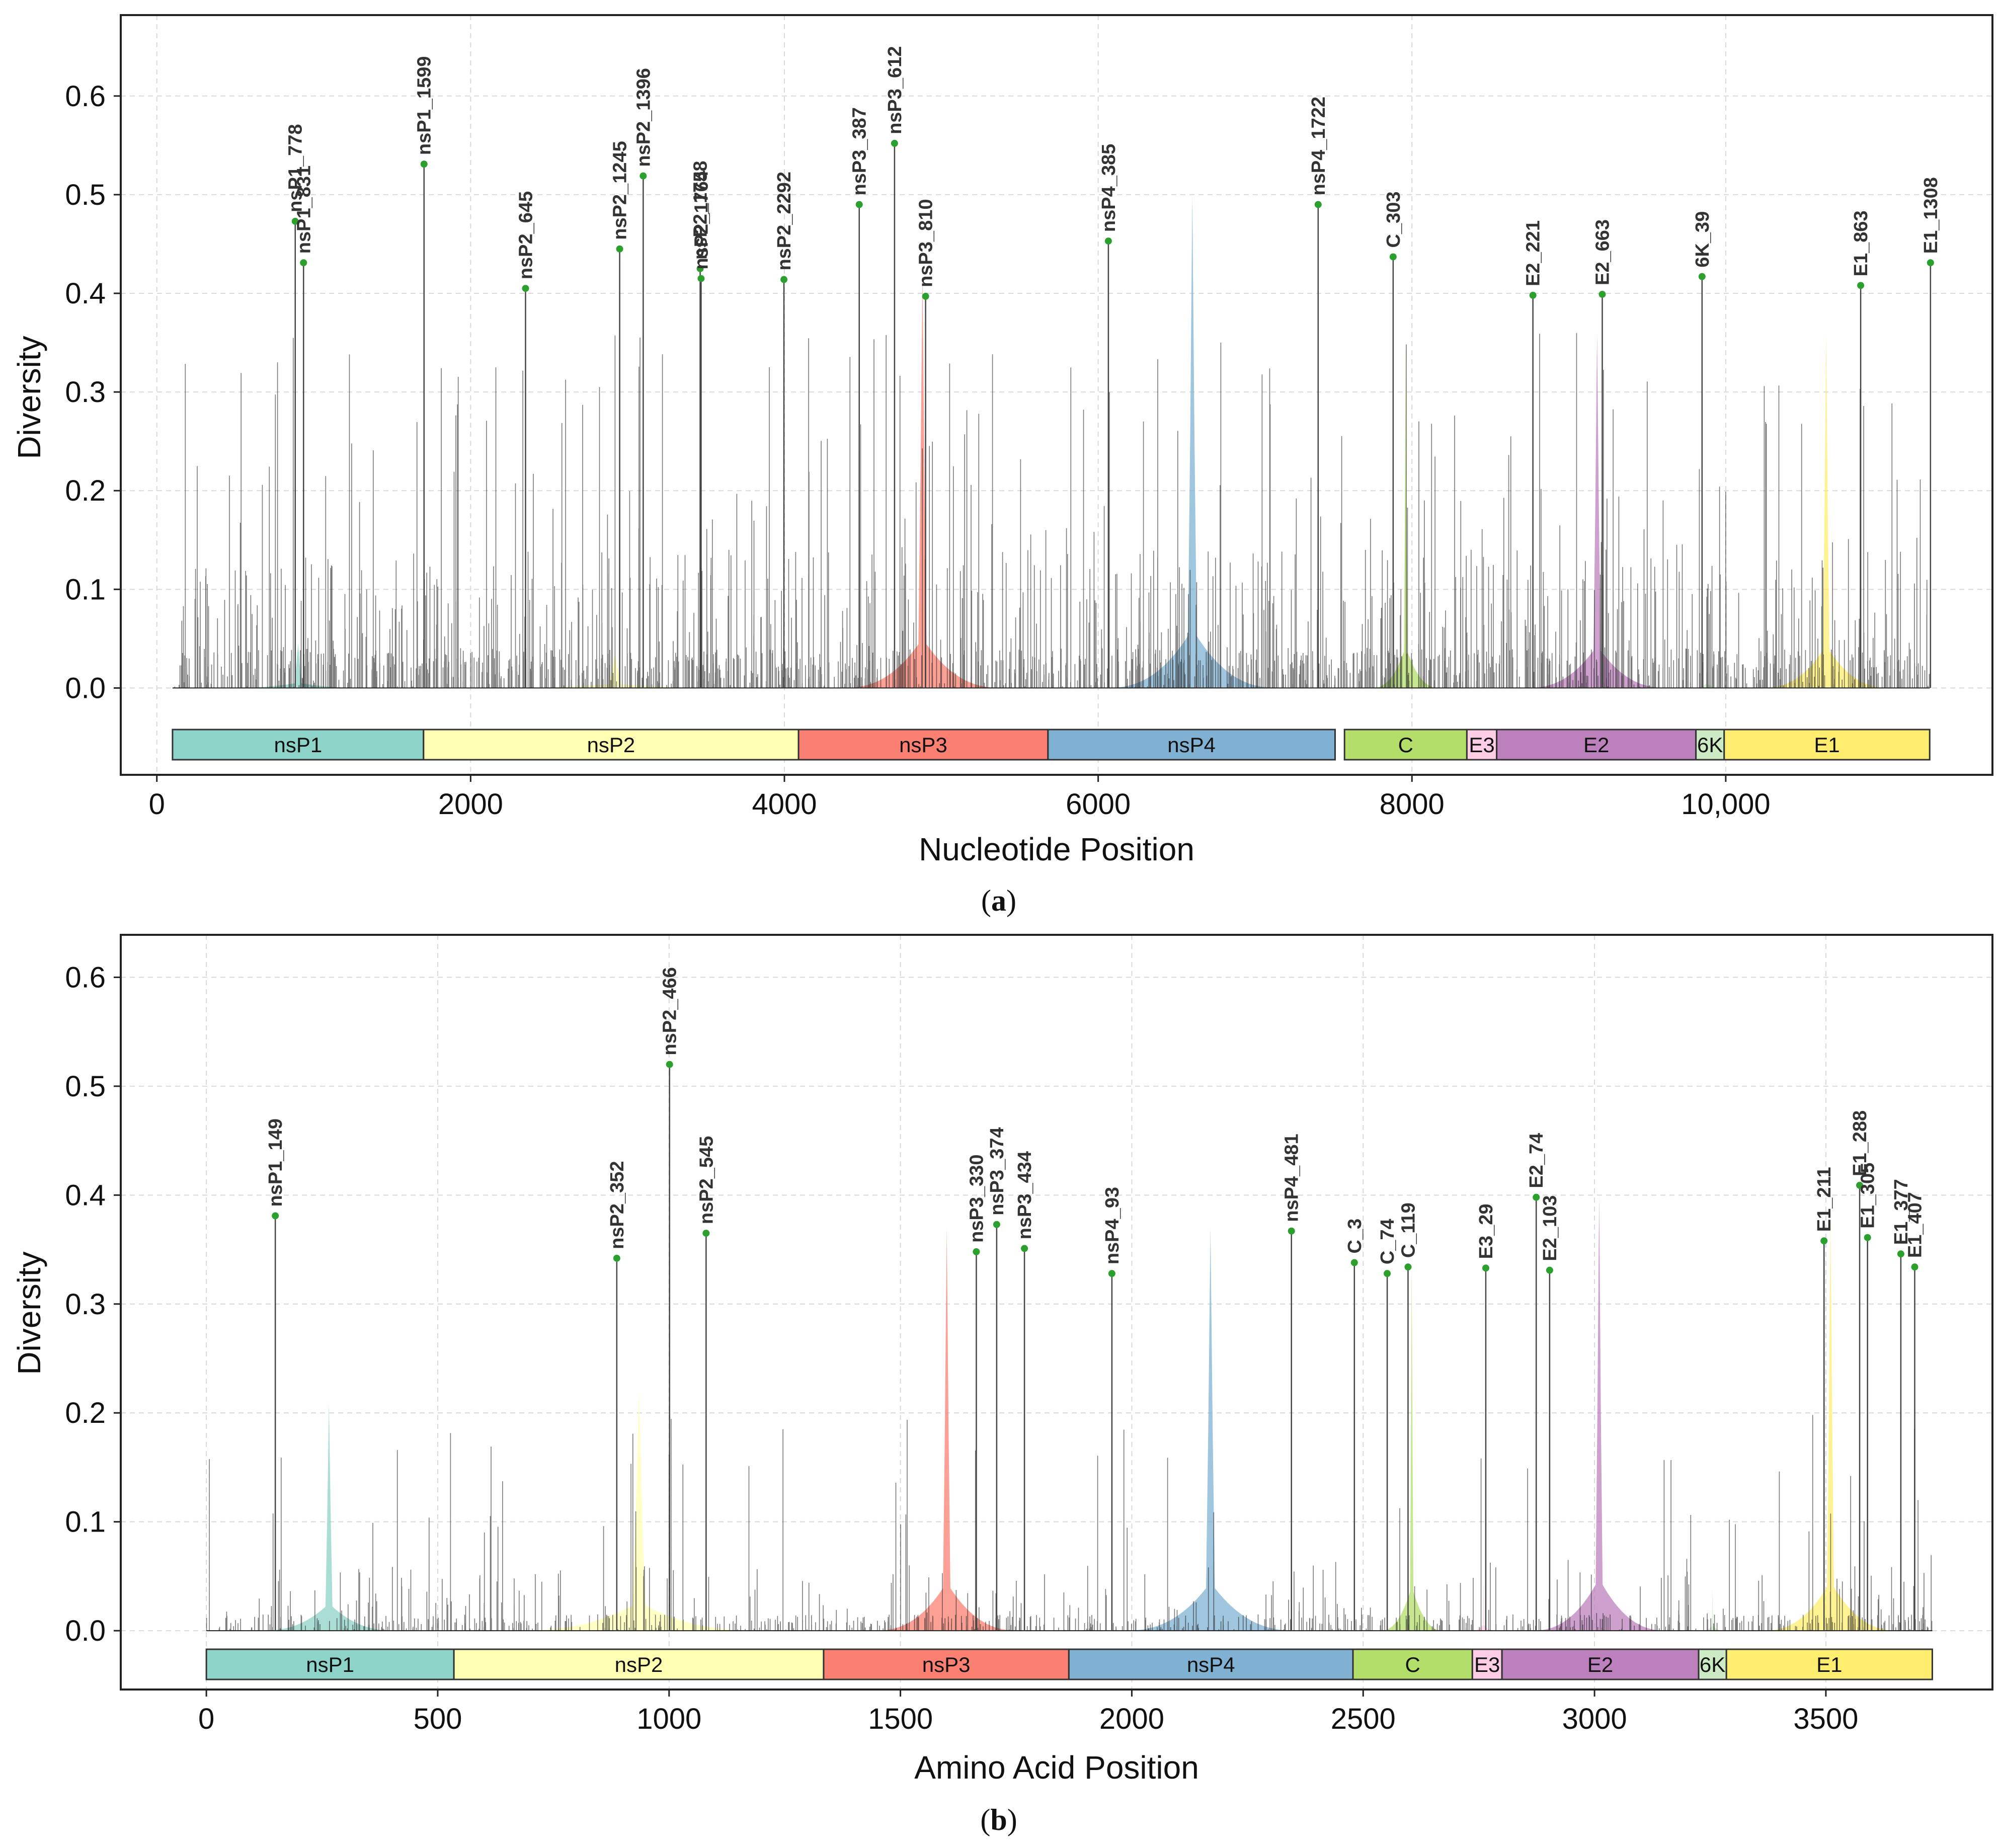 The image size is (2000, 1848). I want to click on y-tick-label-b-6: 0.6, so click(85, 978).